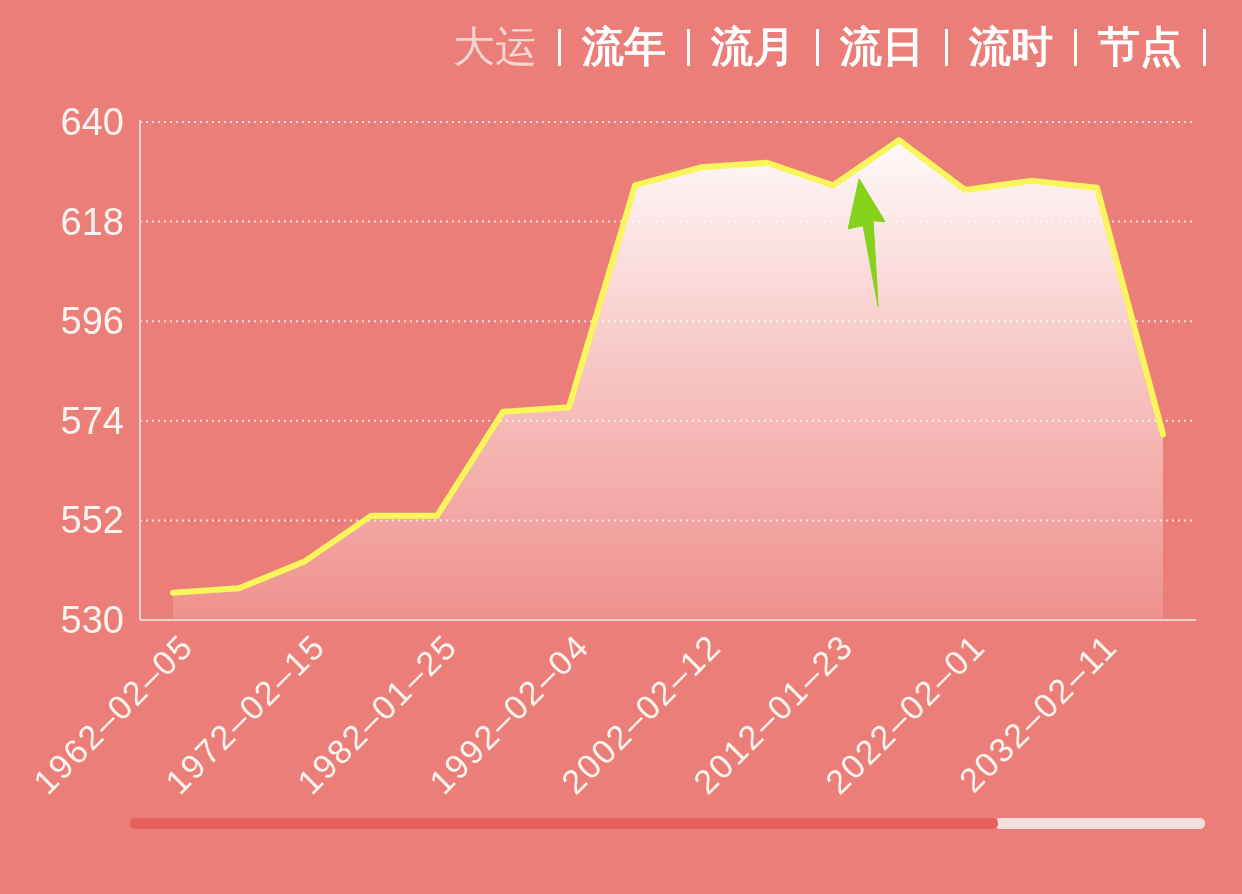 The image size is (1242, 894). I want to click on y-tick-label: 574, so click(92, 420).